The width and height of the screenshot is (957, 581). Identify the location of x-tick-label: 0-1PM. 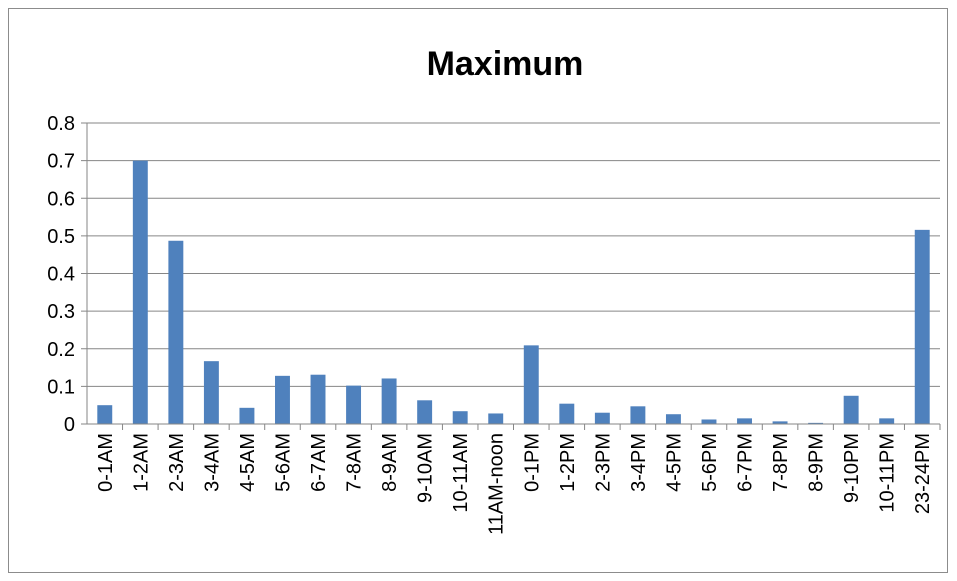
(532, 462).